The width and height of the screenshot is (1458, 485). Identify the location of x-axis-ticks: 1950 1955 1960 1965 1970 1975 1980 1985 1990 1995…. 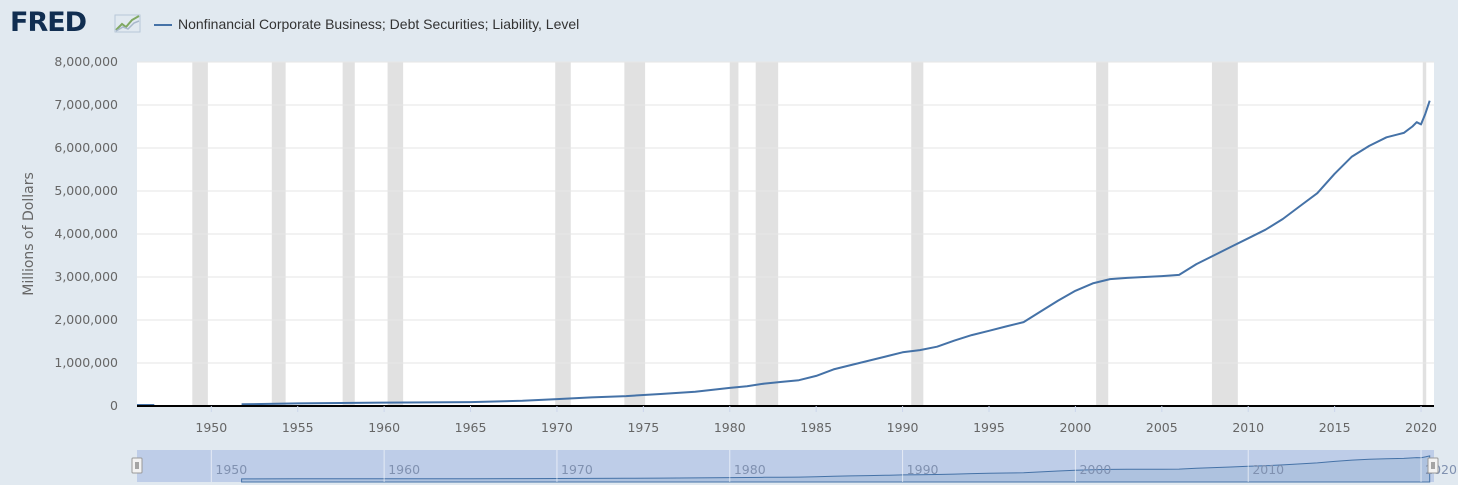
(816, 420).